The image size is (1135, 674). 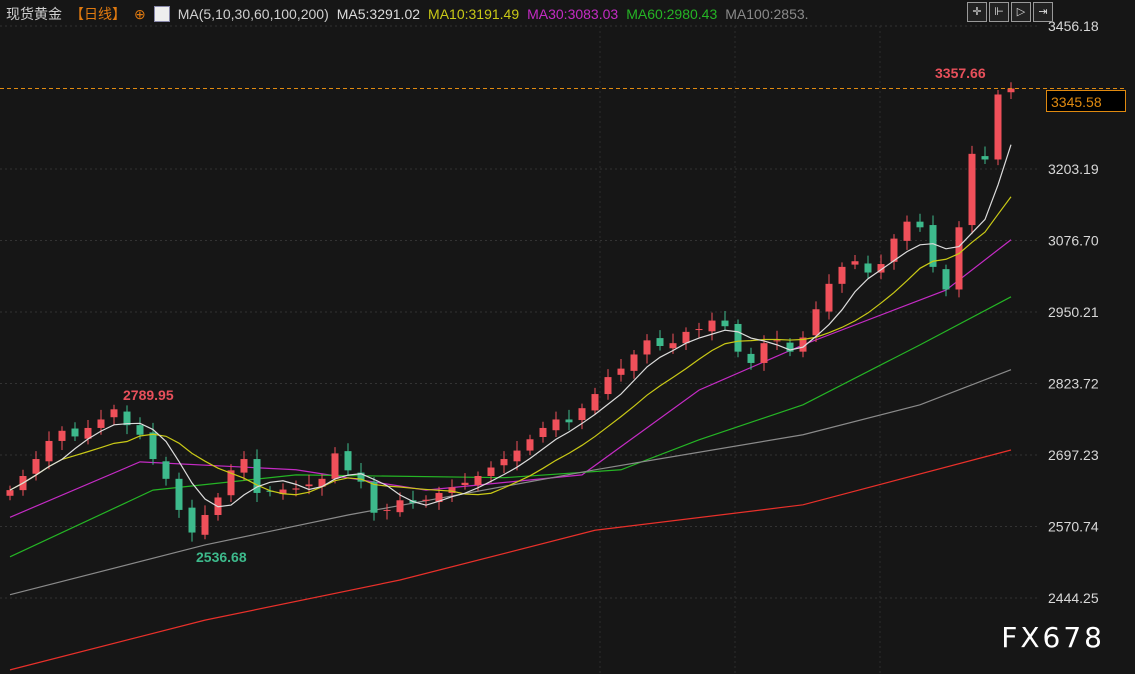 What do you see at coordinates (1073, 383) in the screenshot?
I see `y-tick-label: 2823.72` at bounding box center [1073, 383].